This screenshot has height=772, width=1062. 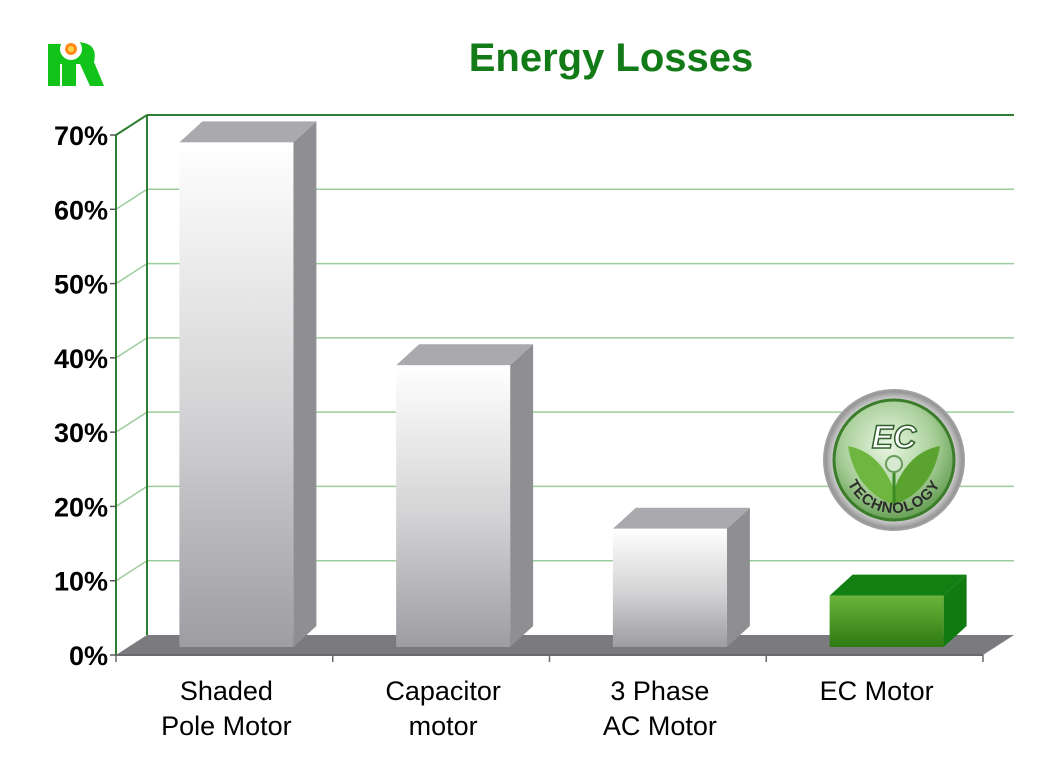 What do you see at coordinates (443, 726) in the screenshot?
I see `x-category-label: motor` at bounding box center [443, 726].